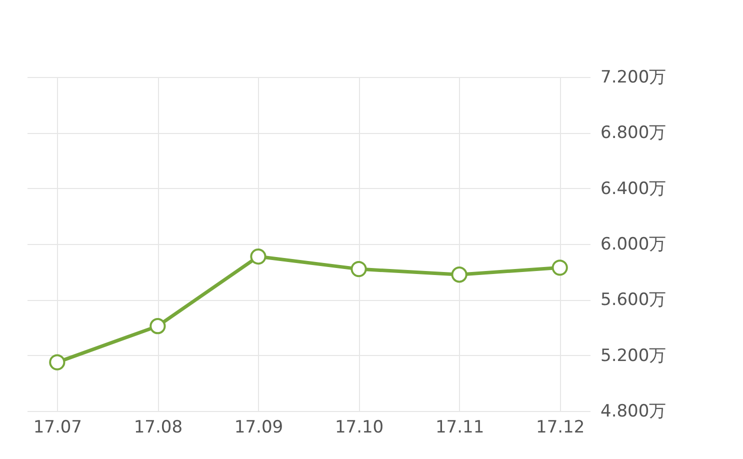  Describe the element at coordinates (633, 356) in the screenshot. I see `y-tick-label: 5.200万` at that location.